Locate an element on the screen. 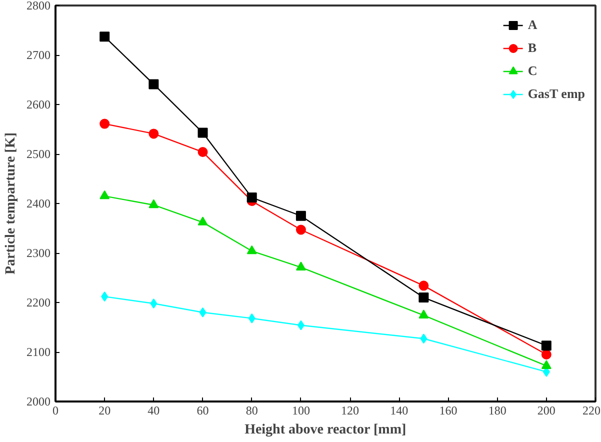  x-tick-label: 220 is located at coordinates (591, 411).